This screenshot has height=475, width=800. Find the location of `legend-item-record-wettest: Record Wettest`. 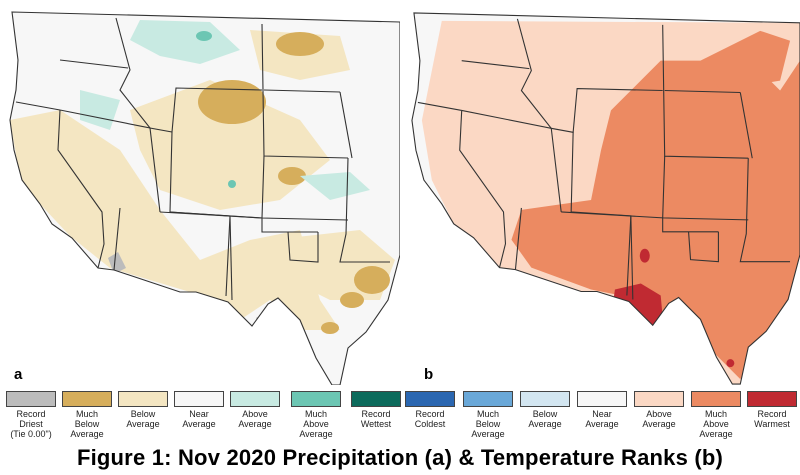

legend-item-record-wettest: Record Wettest is located at coordinates (376, 410).